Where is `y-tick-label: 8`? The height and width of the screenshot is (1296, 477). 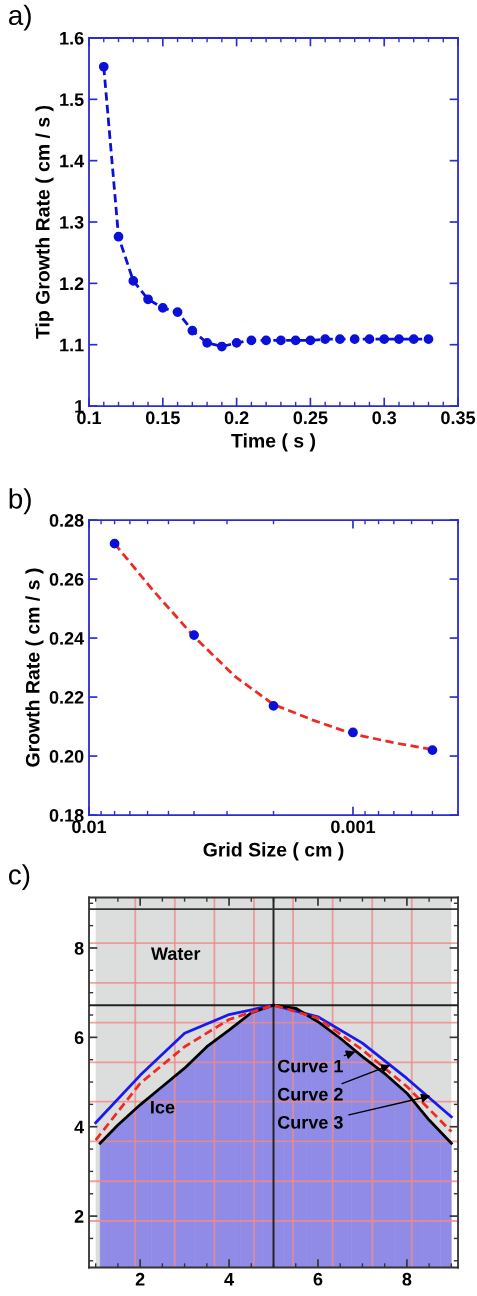
y-tick-label: 8 is located at coordinates (79, 948).